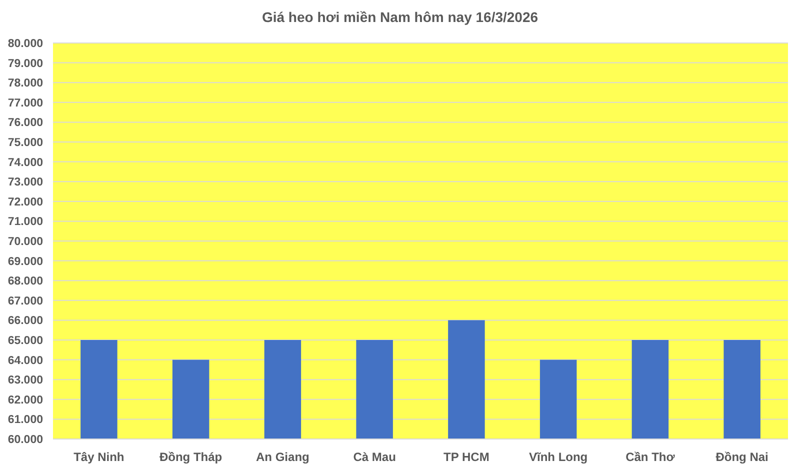  I want to click on y-tick-label: 79.000, so click(25, 64).